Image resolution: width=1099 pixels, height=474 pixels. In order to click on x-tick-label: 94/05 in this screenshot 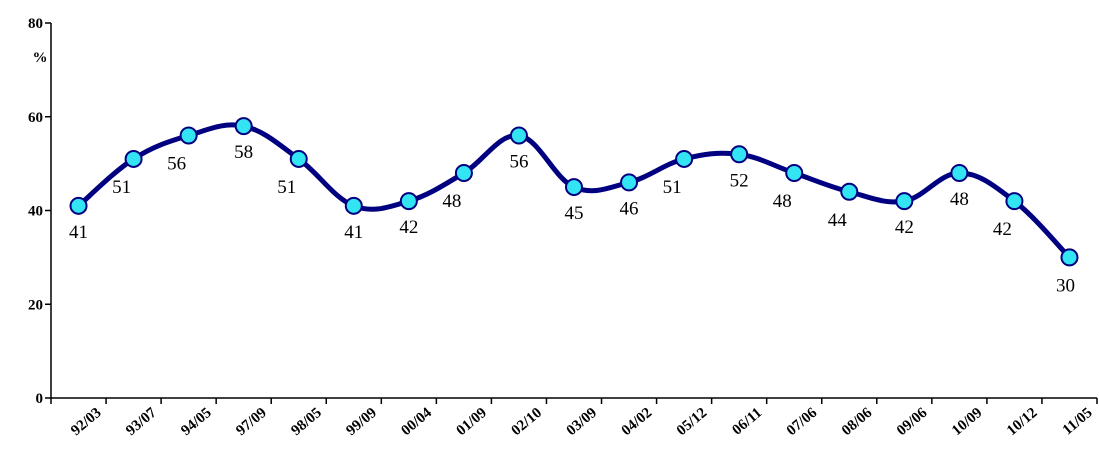, I will do `click(196, 422)`.